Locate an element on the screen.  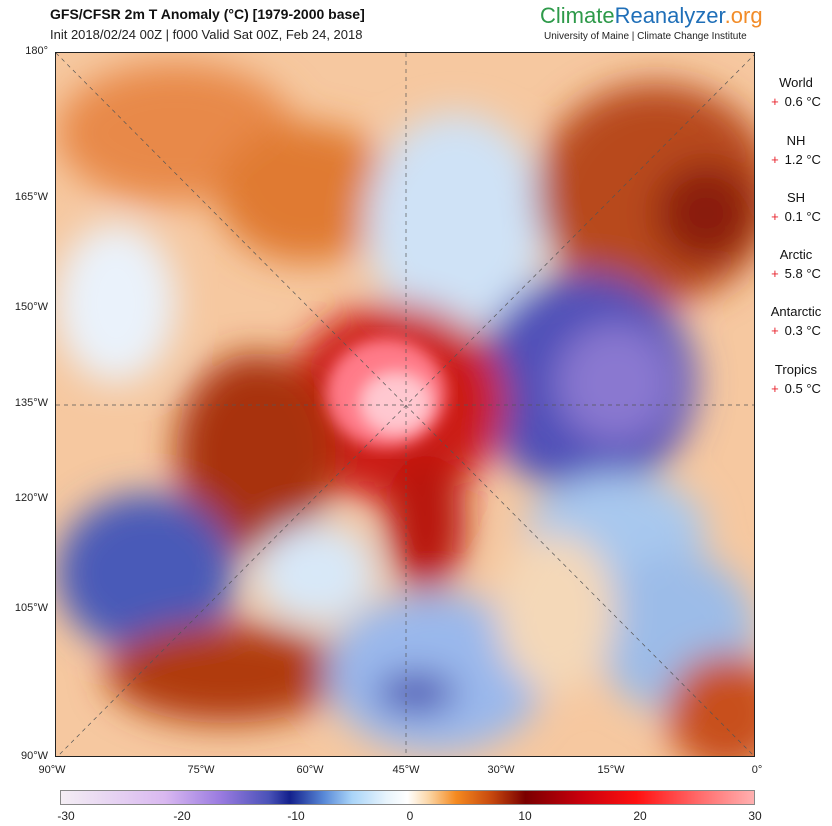
stat-value: 0.6 °C is located at coordinates (802, 101).